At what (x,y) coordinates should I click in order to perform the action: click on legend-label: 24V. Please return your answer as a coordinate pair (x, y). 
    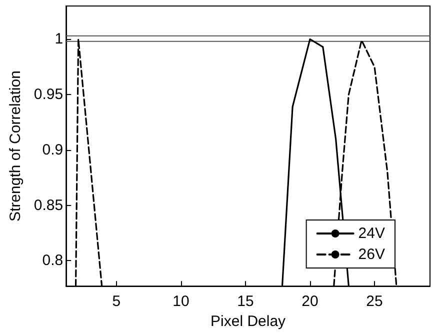
    Looking at the image, I should click on (372, 233).